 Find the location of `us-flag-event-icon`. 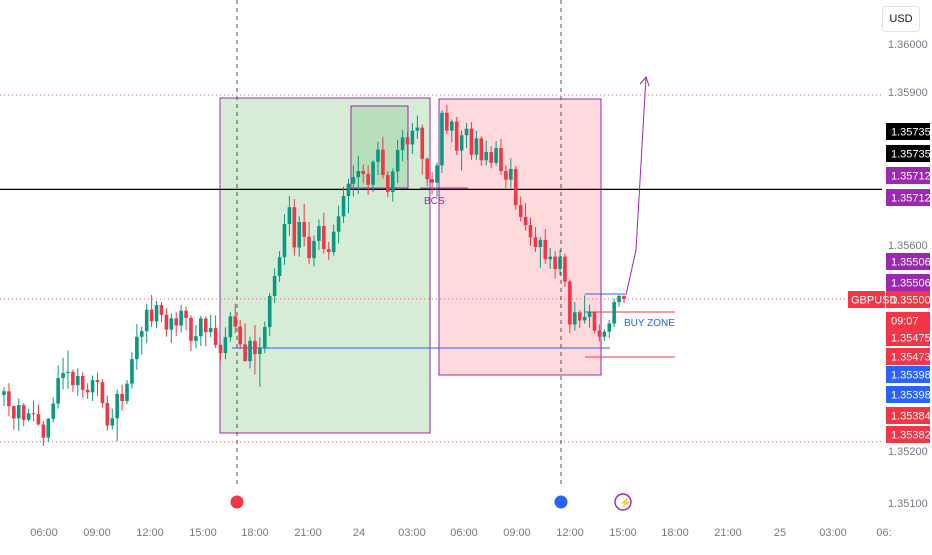

us-flag-event-icon is located at coordinates (237, 502).